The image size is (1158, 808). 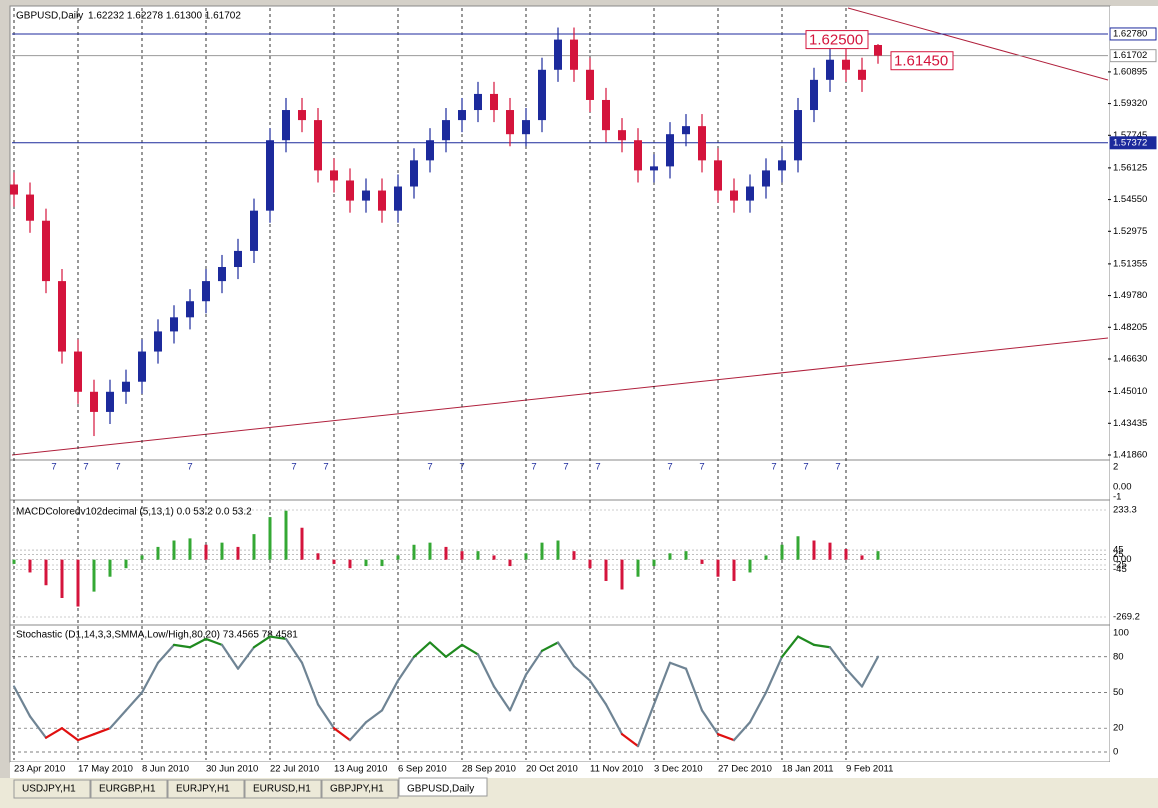 What do you see at coordinates (552, 769) in the screenshot?
I see `x-tick-label: 20 Oct 2010` at bounding box center [552, 769].